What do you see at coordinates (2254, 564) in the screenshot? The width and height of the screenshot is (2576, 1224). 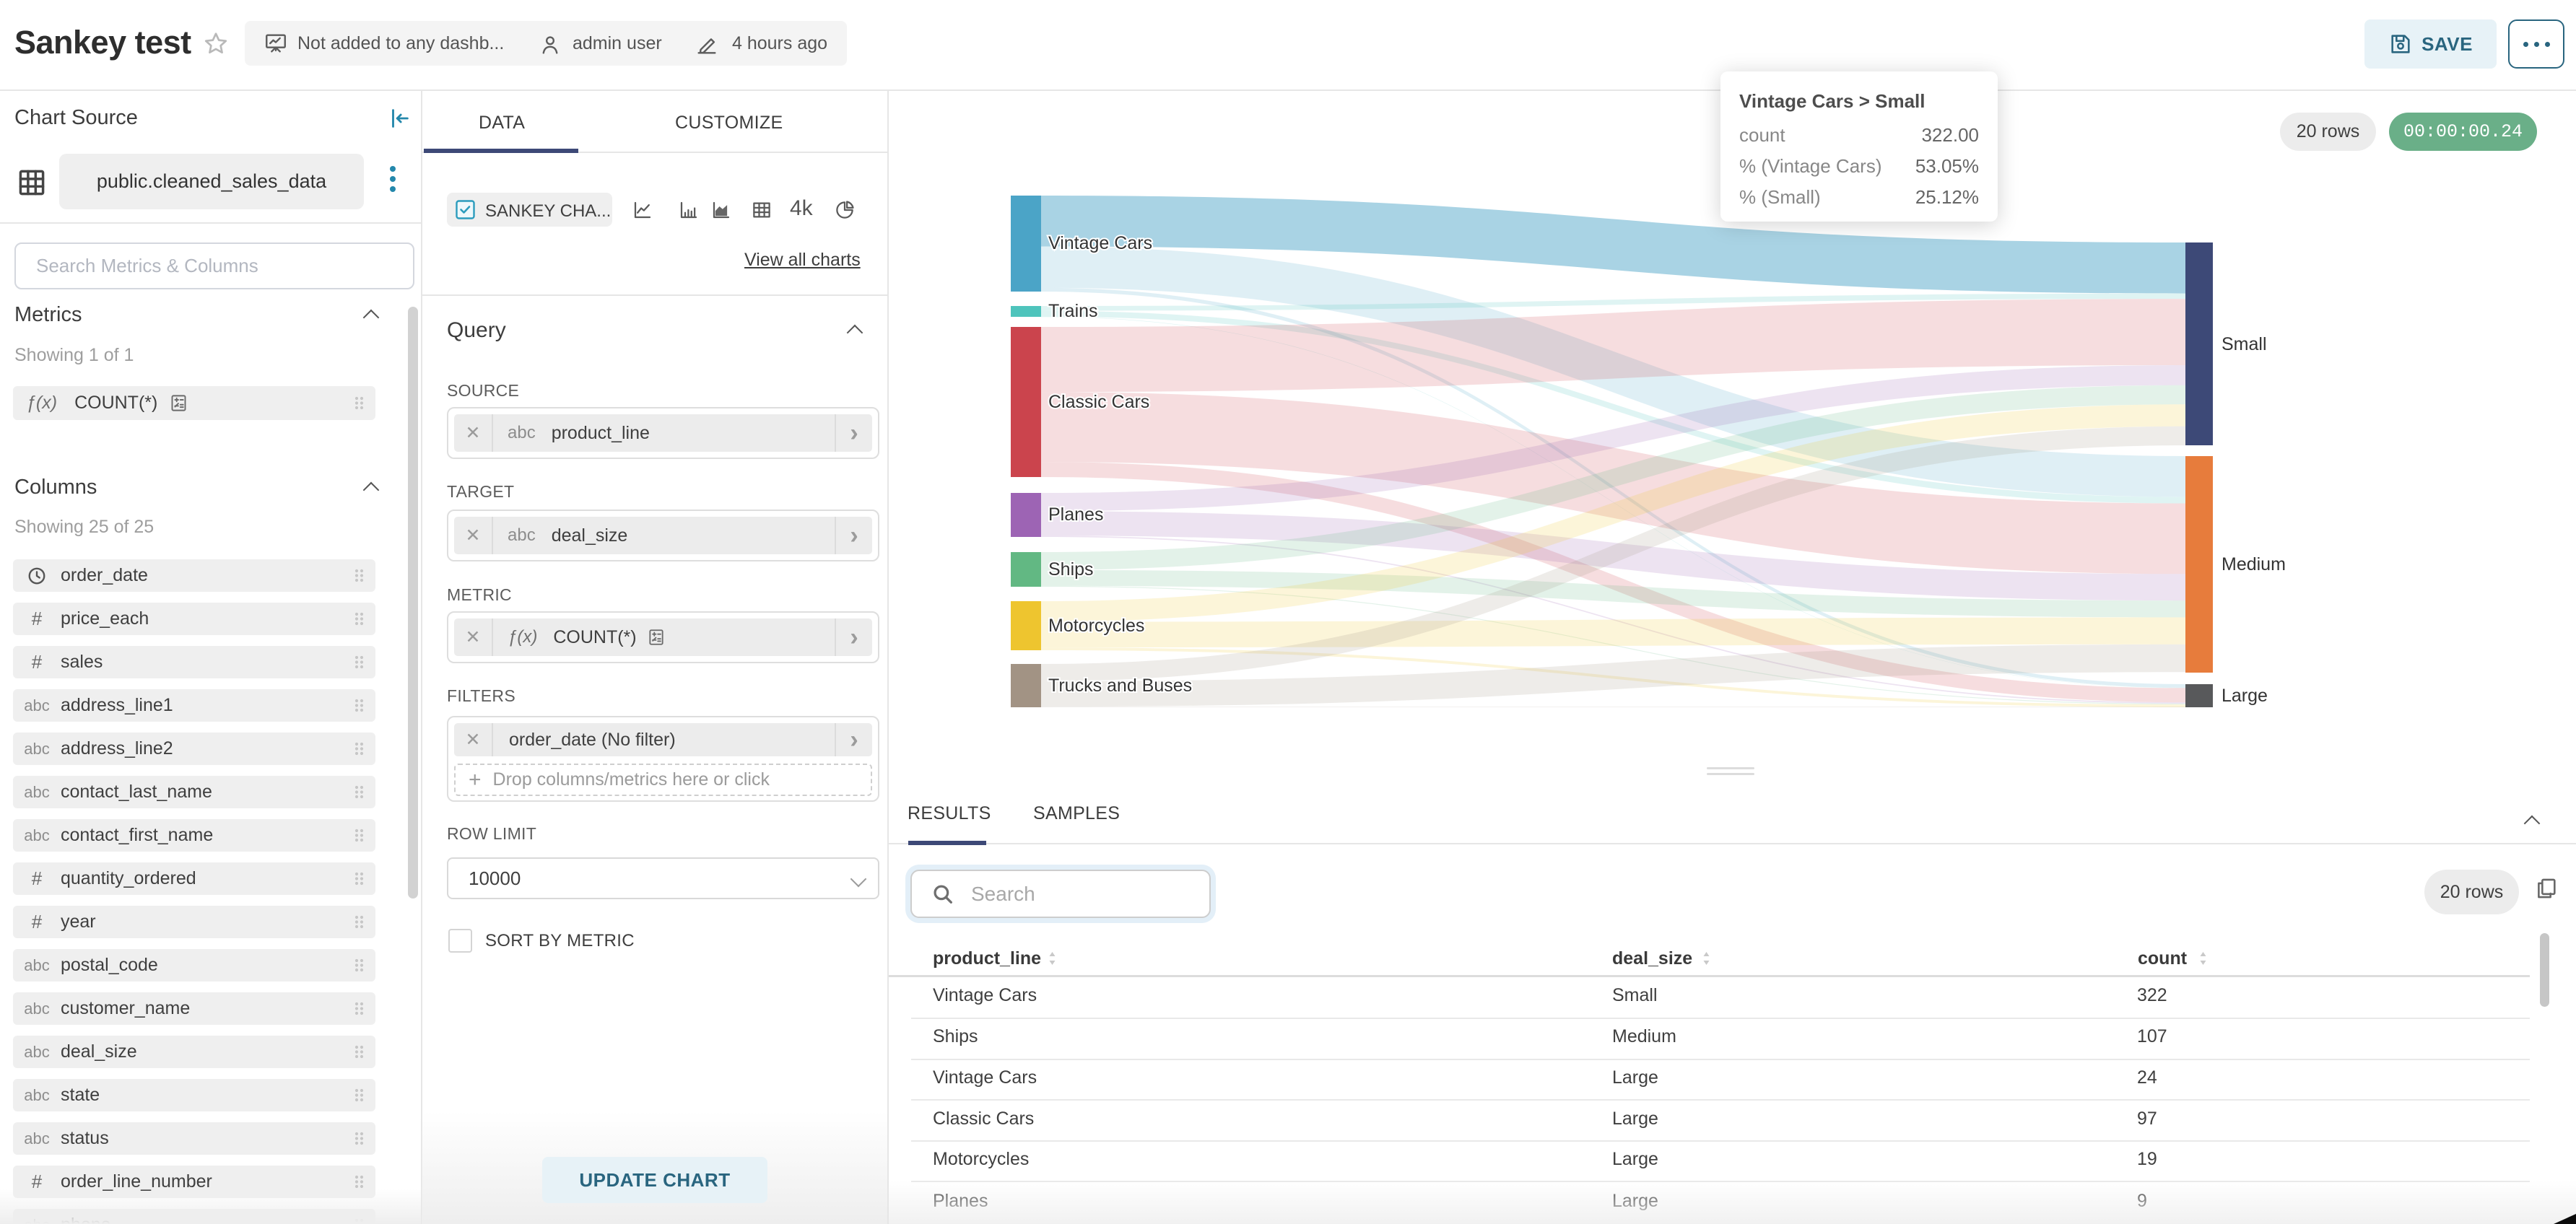 I see `svg-text: Medium` at bounding box center [2254, 564].